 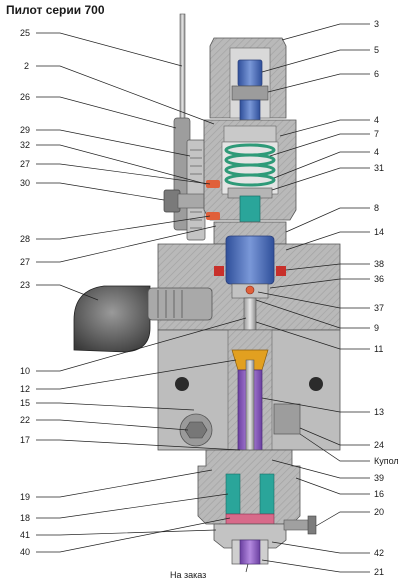 What do you see at coordinates (376, 208) in the screenshot?
I see `label-8: 8` at bounding box center [376, 208].